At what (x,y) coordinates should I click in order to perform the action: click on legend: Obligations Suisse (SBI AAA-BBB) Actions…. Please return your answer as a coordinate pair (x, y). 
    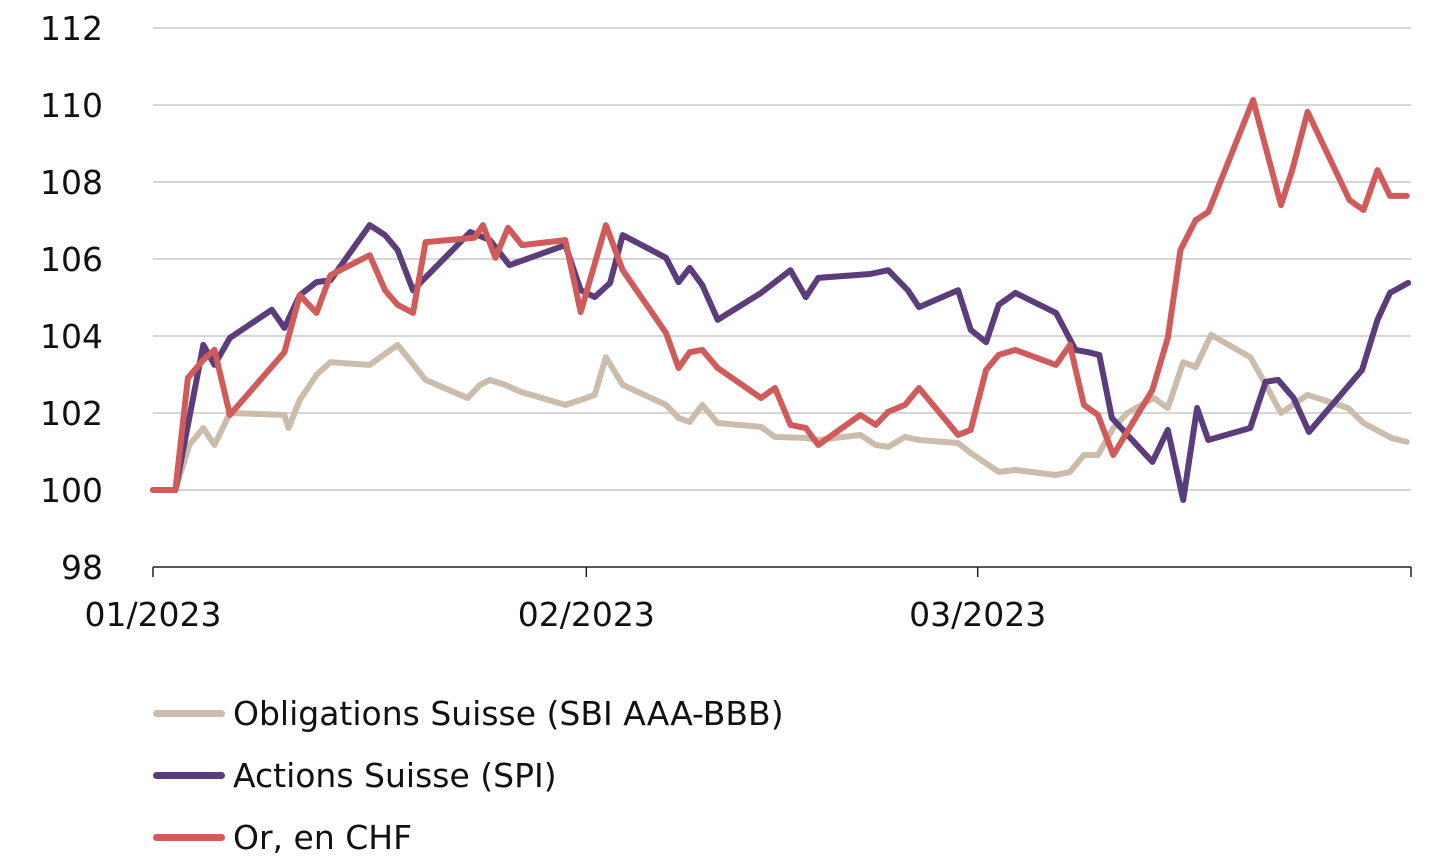
    Looking at the image, I should click on (468, 775).